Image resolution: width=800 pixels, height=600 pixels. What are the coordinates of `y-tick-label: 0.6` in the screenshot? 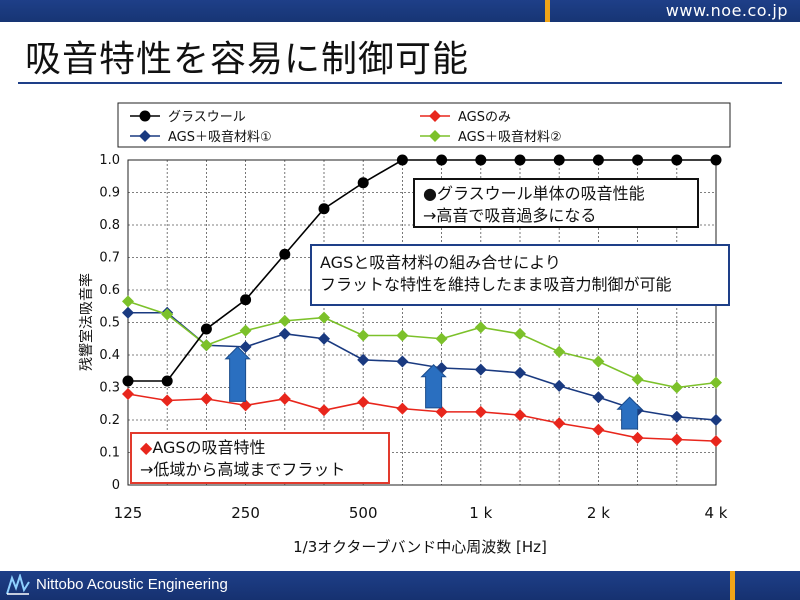 It's located at (109, 290).